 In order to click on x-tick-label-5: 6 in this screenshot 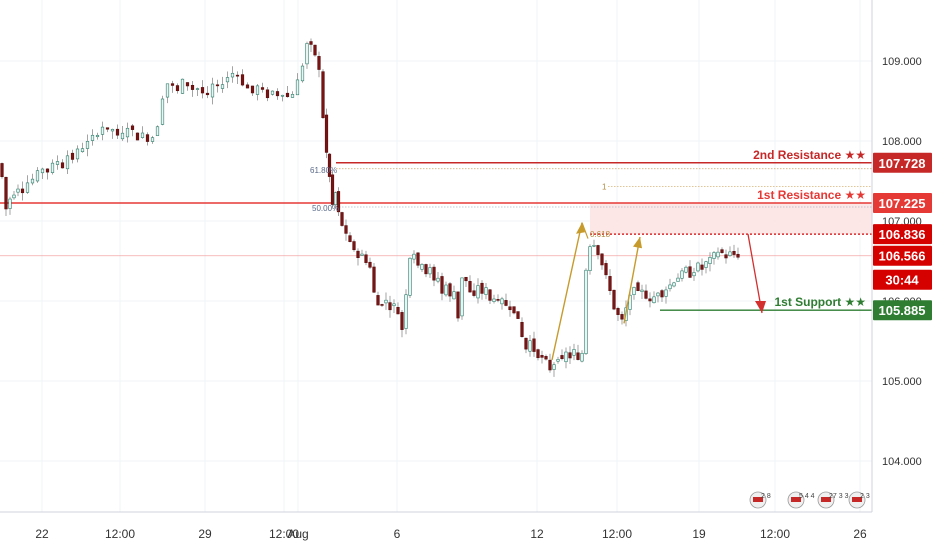, I will do `click(397, 534)`.